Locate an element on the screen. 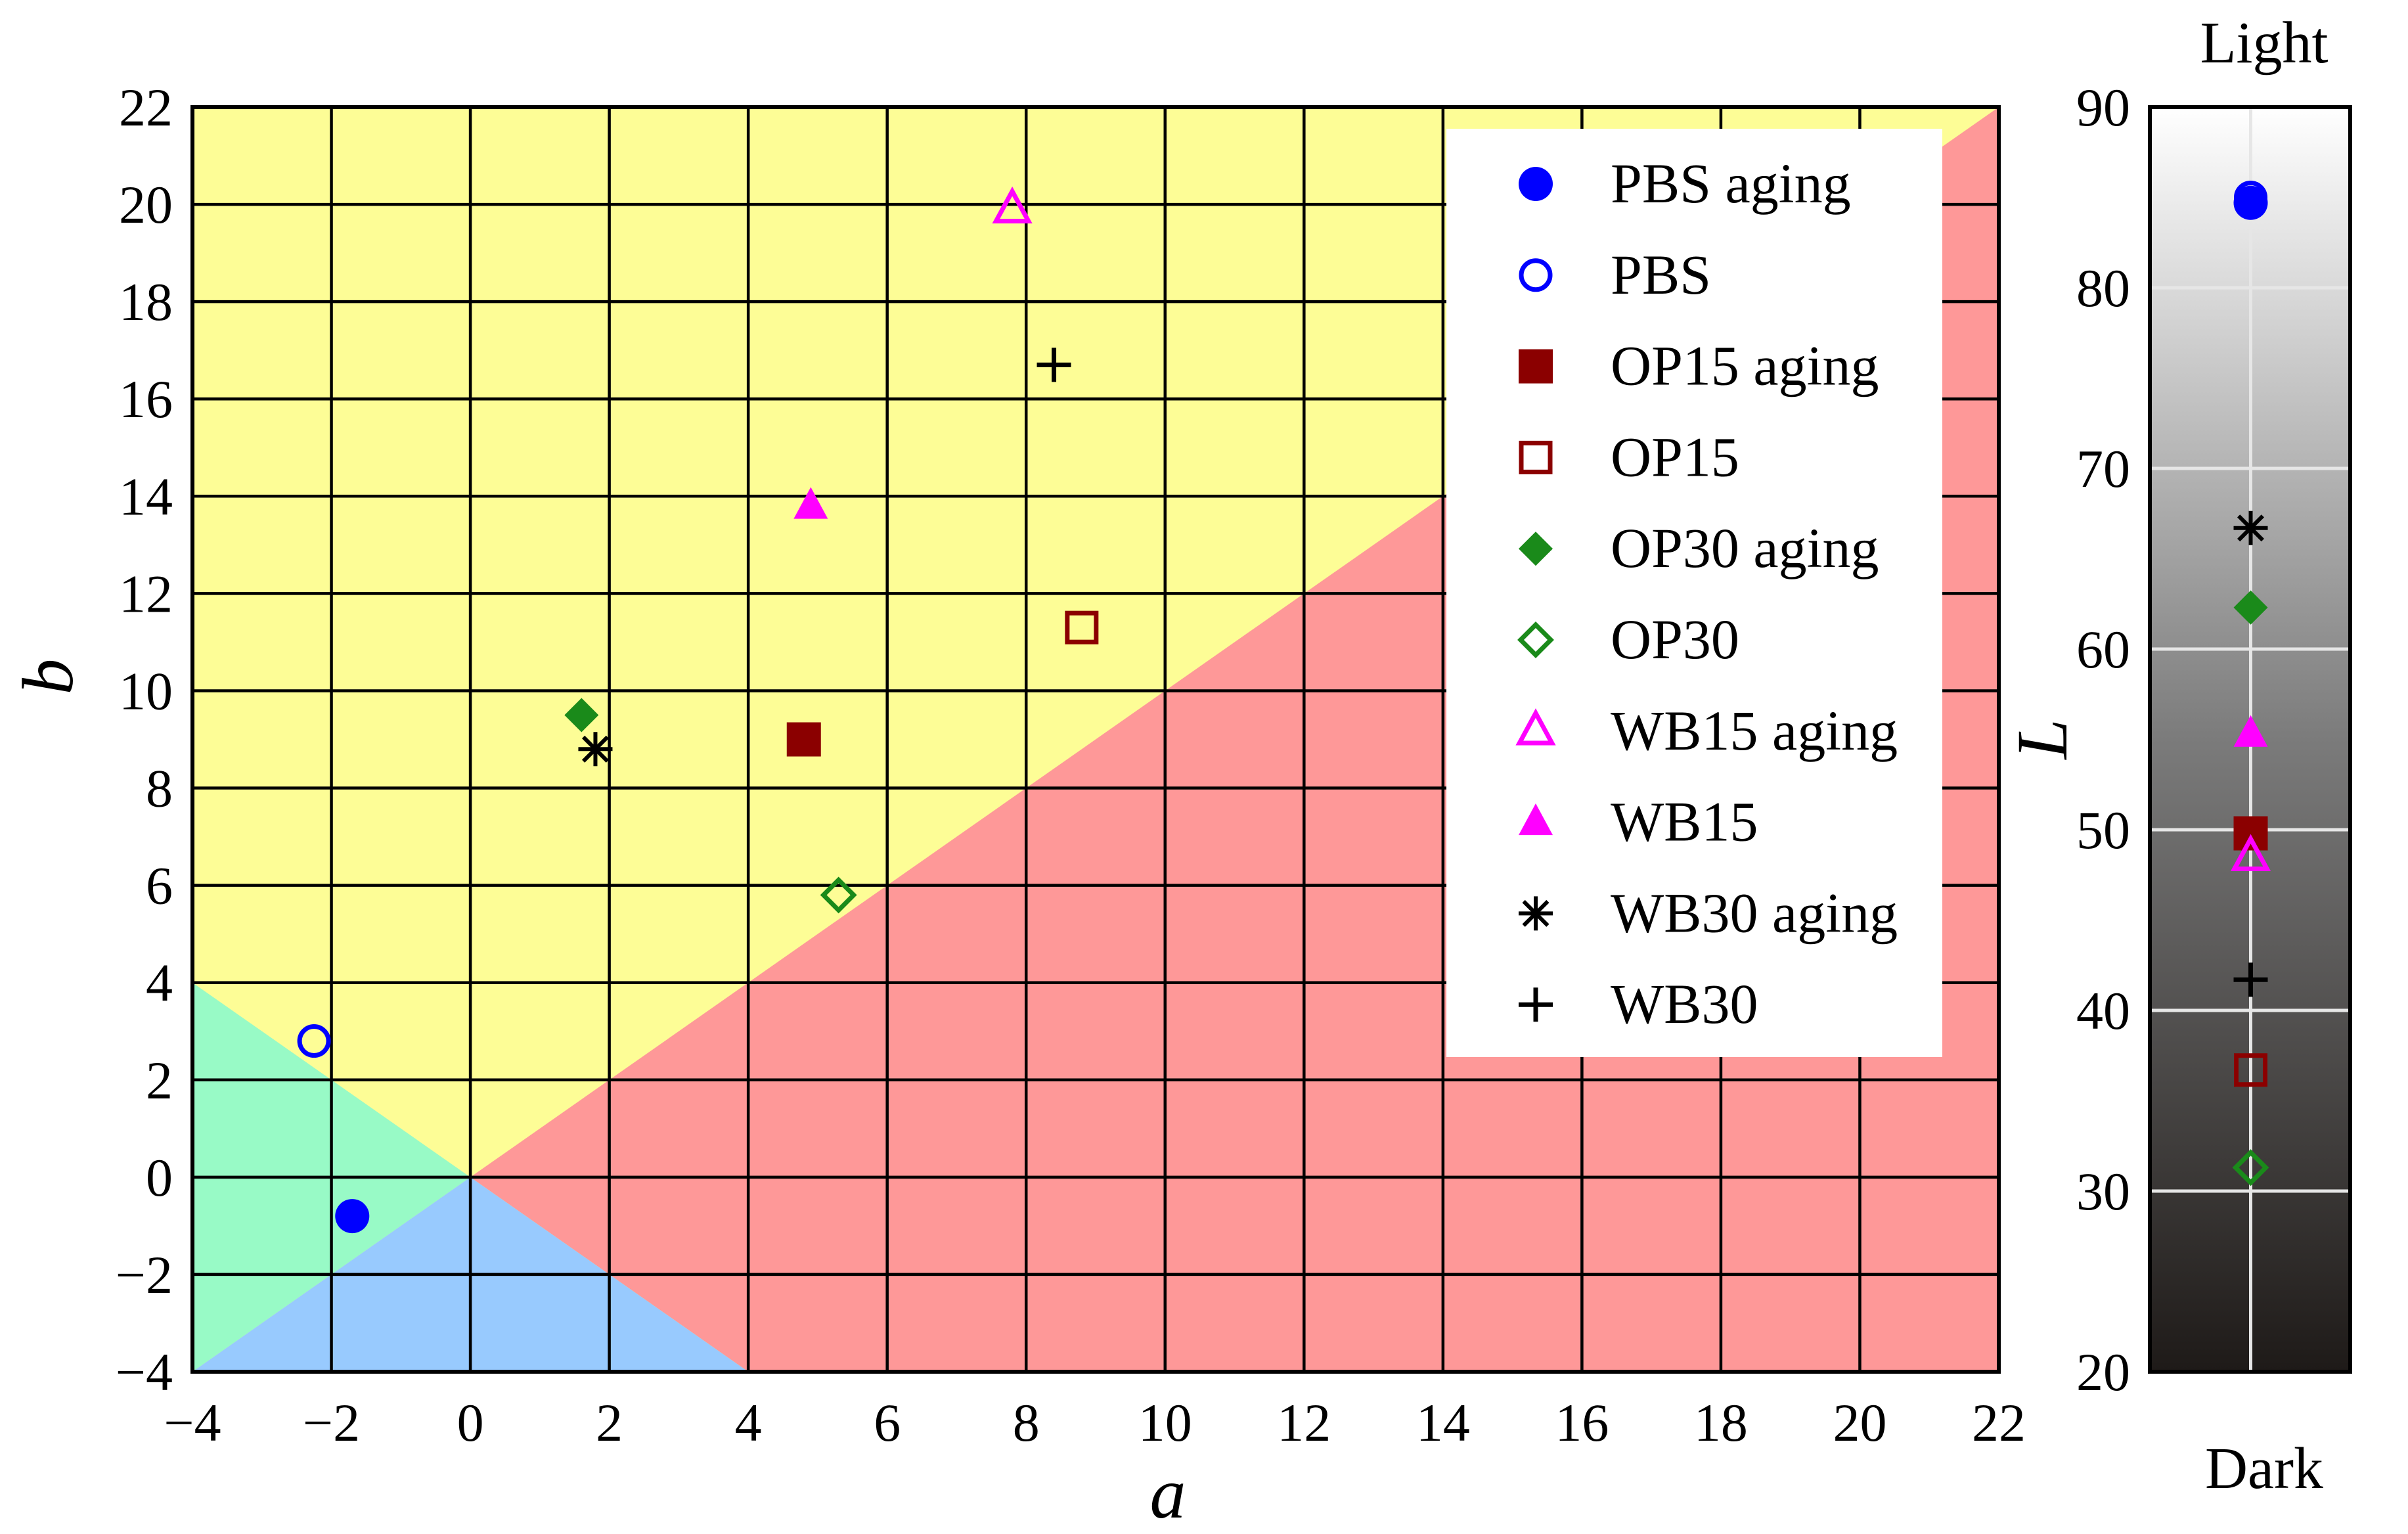 The image size is (2408, 1534). y-tick-label: 12 is located at coordinates (146, 593).